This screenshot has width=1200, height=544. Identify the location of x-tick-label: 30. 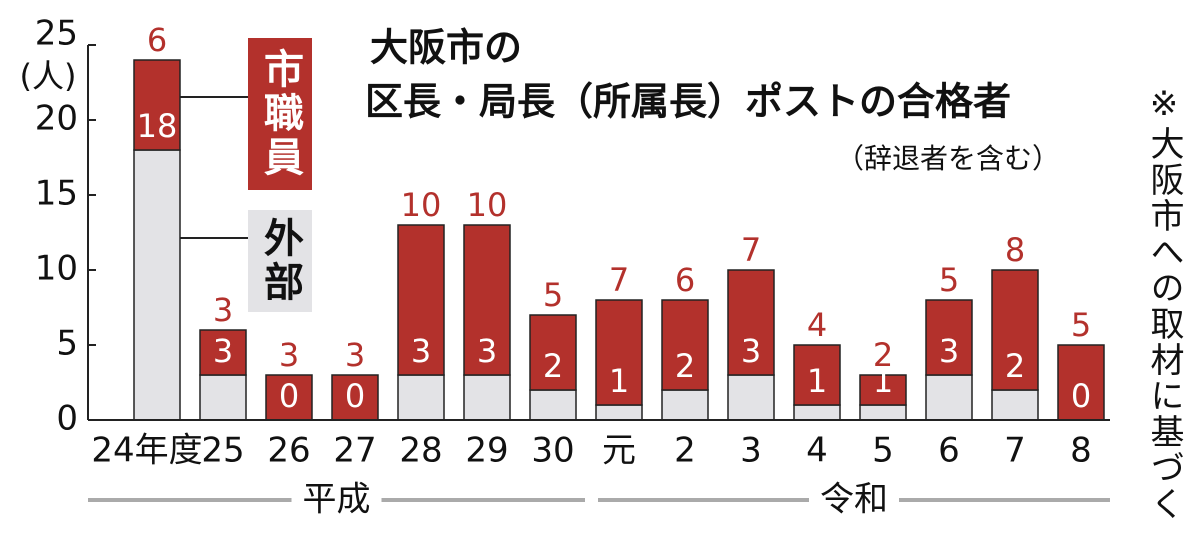
(552, 451).